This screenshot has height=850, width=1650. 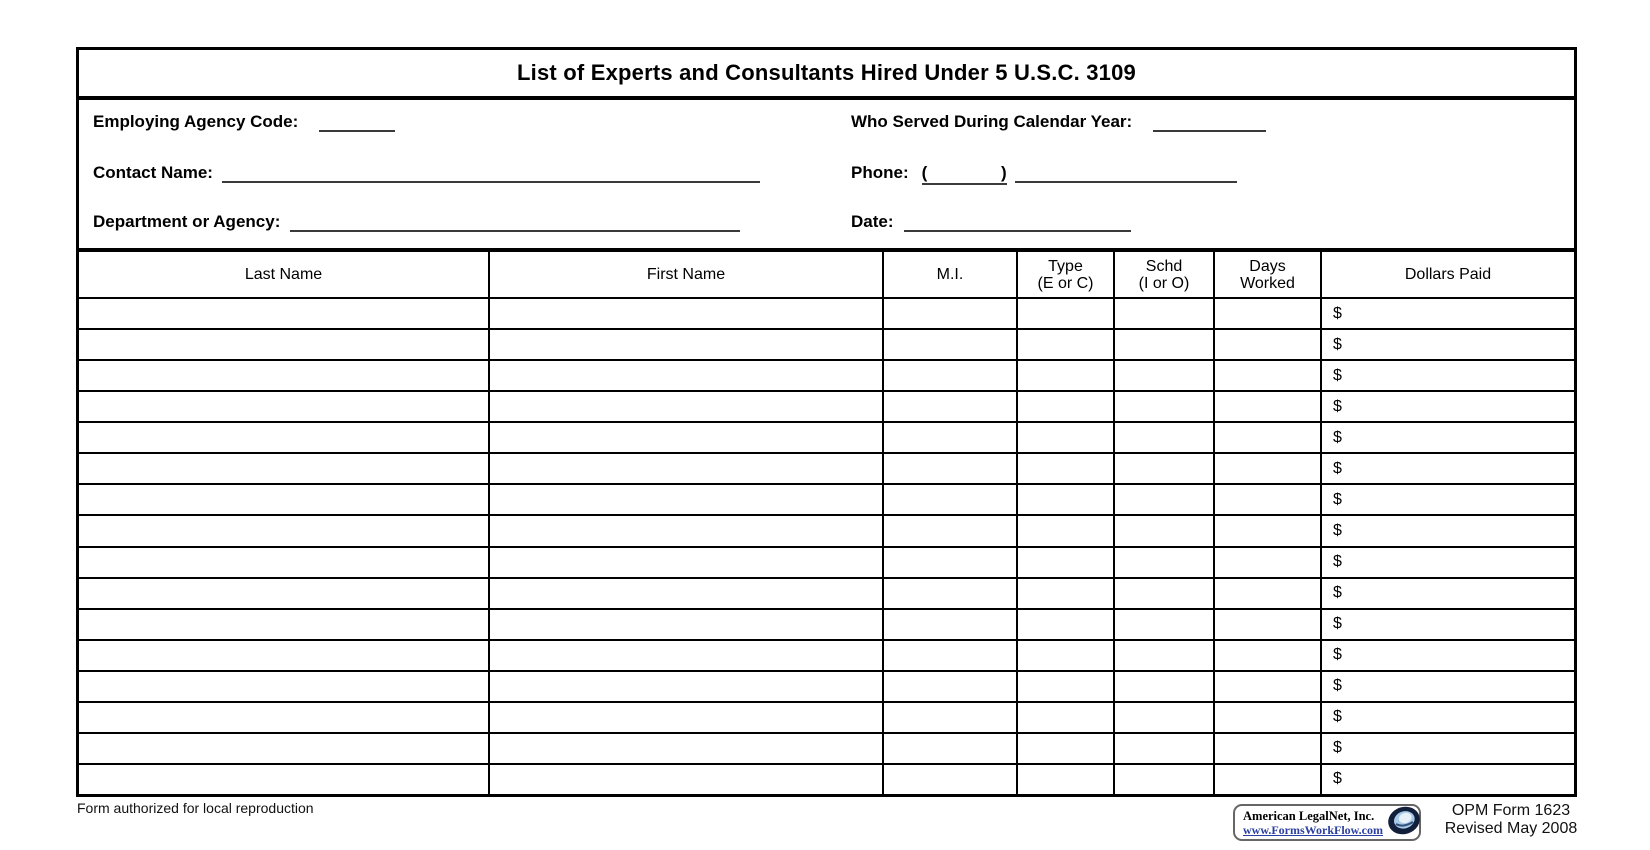 What do you see at coordinates (357, 125) in the screenshot?
I see `employing-agency-code-field` at bounding box center [357, 125].